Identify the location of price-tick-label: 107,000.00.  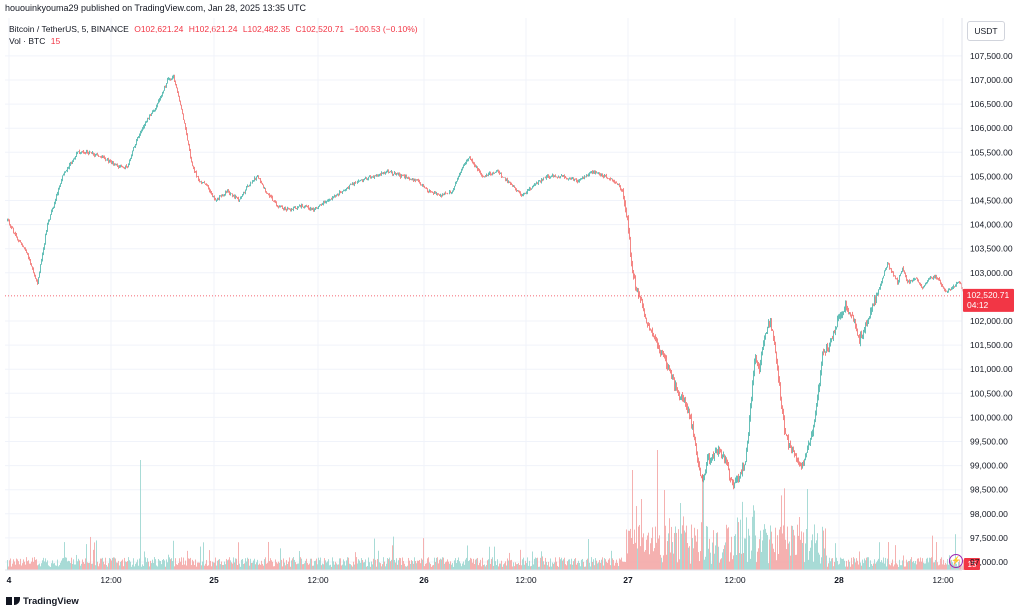
(991, 80).